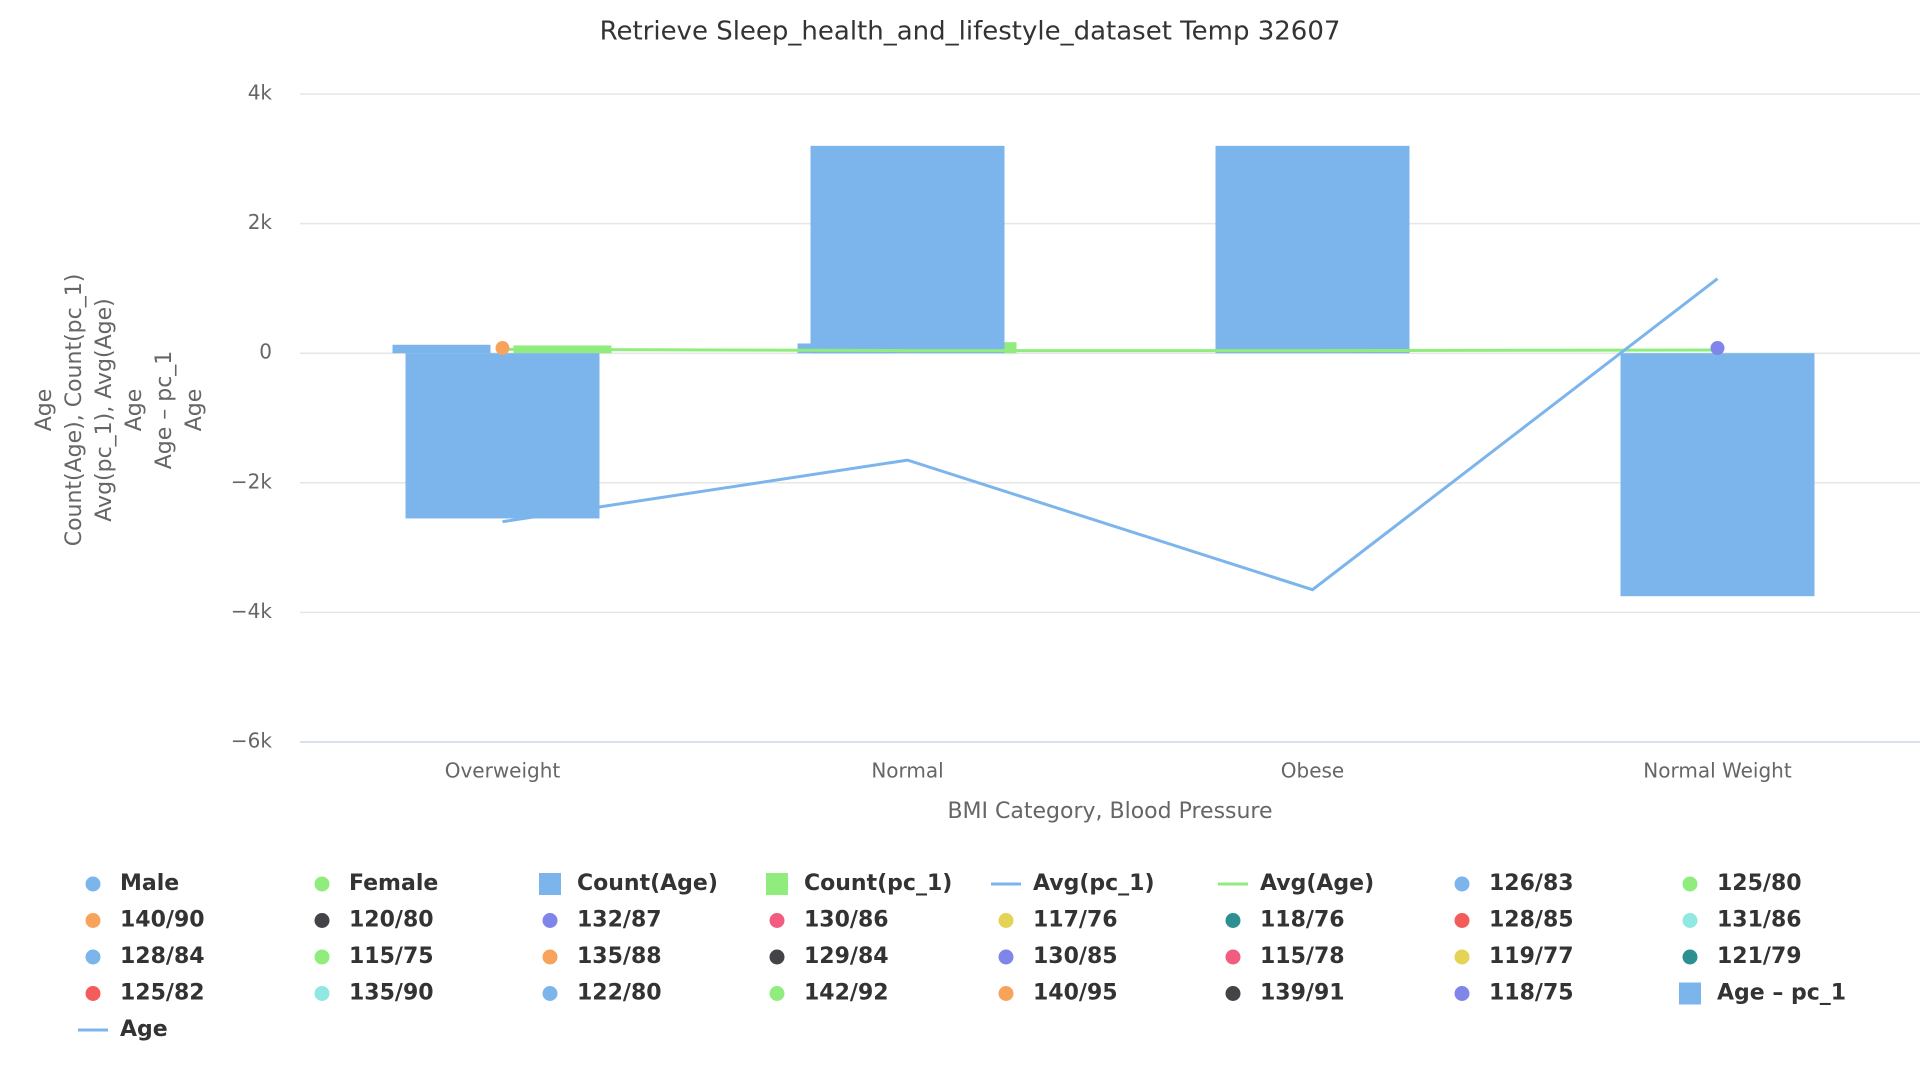 The image size is (1920, 1080). What do you see at coordinates (1531, 993) in the screenshot?
I see `legend-label: 118/75` at bounding box center [1531, 993].